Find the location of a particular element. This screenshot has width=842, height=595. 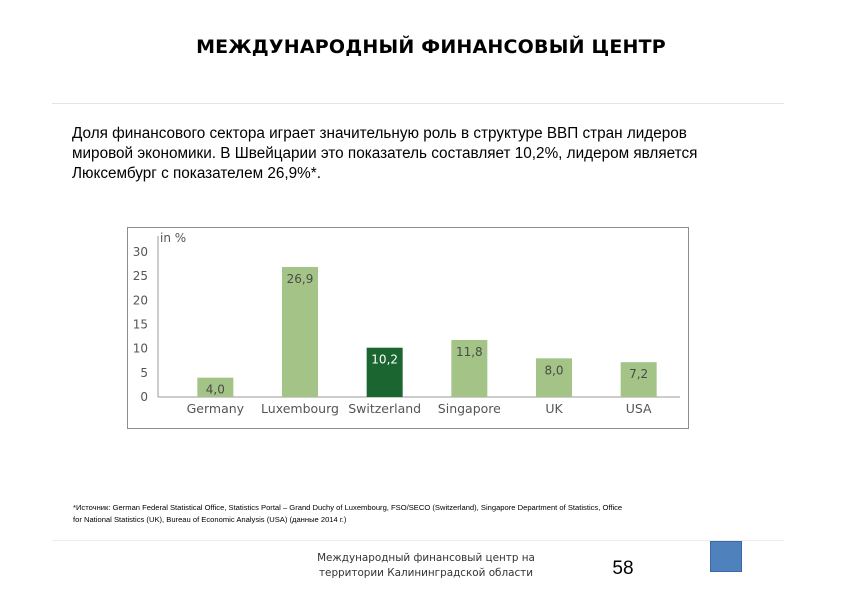

y-tick-label: 0 is located at coordinates (144, 397).